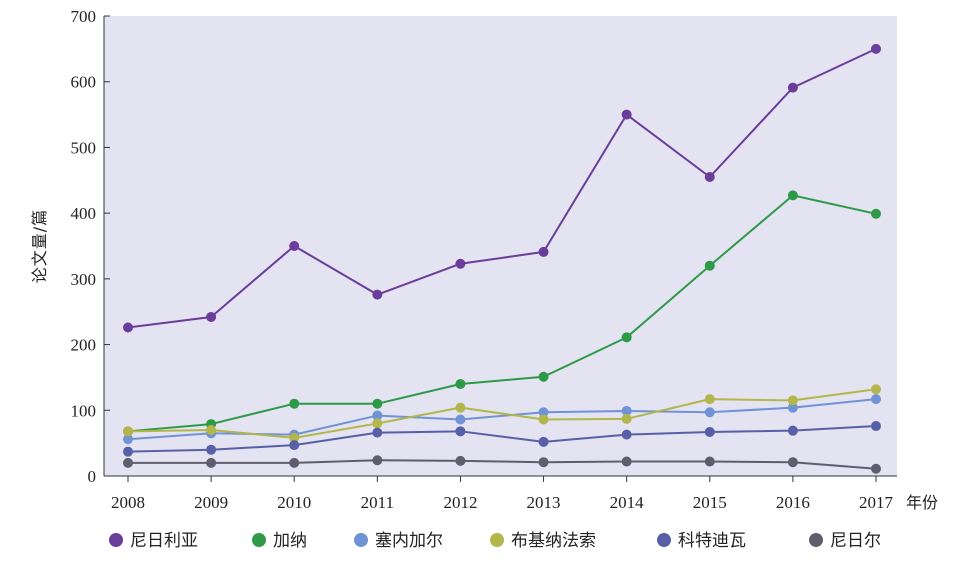  What do you see at coordinates (84, 82) in the screenshot?
I see `y-tick-label: 600` at bounding box center [84, 82].